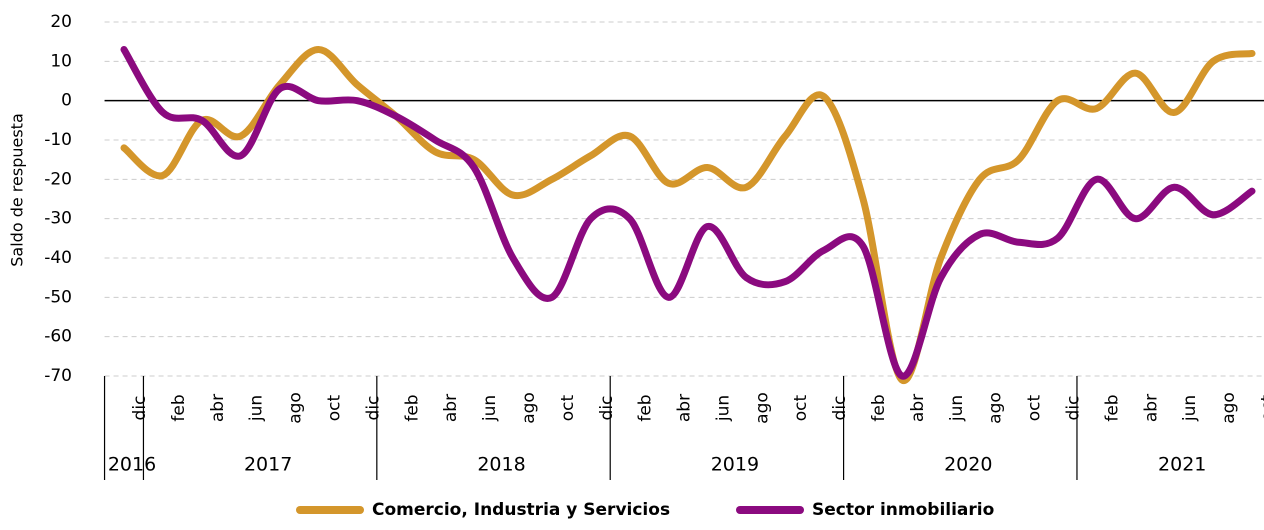 The image size is (1264, 530). Describe the element at coordinates (521, 510) in the screenshot. I see `legend-label: Comercio, Industria y Servicios` at that location.